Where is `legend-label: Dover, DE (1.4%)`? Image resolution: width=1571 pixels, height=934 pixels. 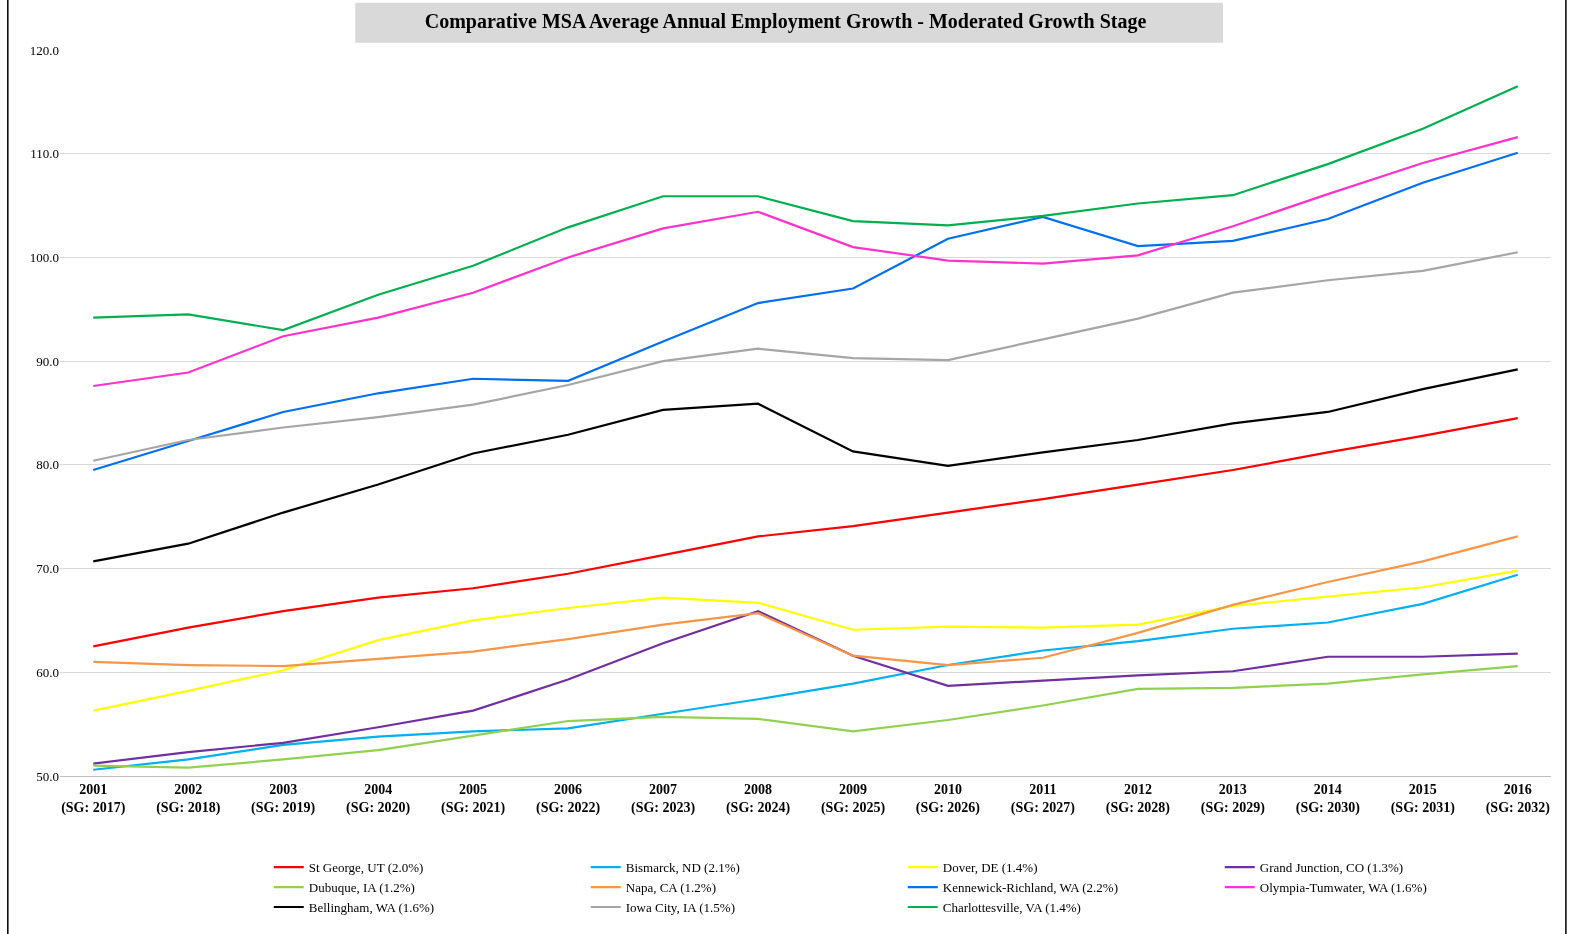 legend-label: Dover, DE (1.4%) is located at coordinates (990, 868).